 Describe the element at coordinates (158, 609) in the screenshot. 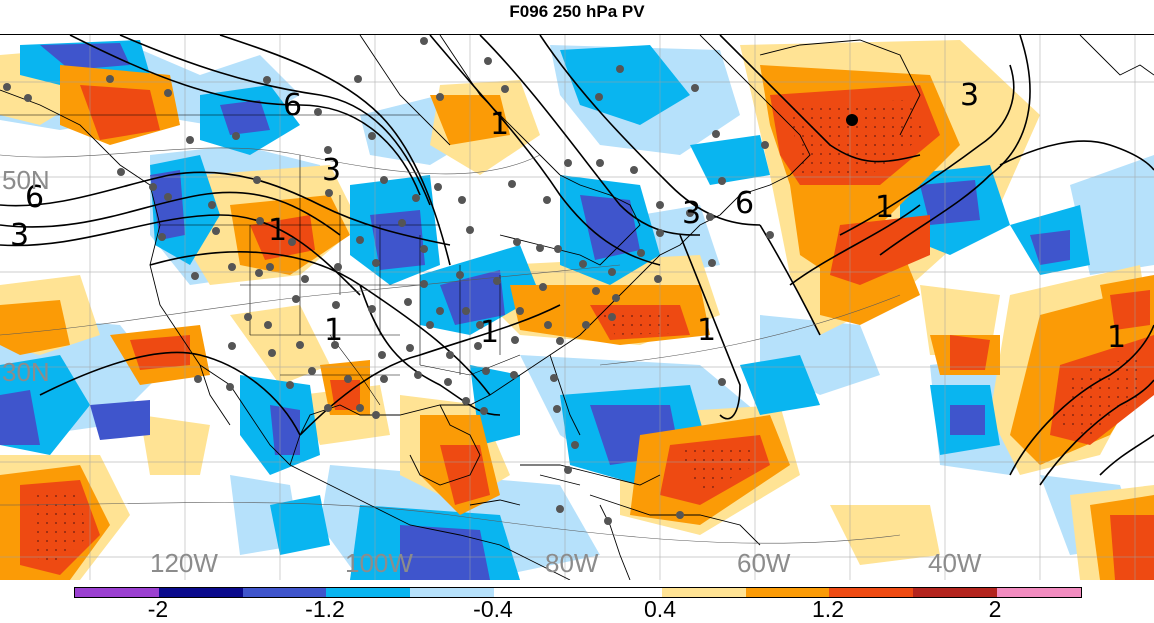

I see `colorbar-tick-label: -2` at that location.